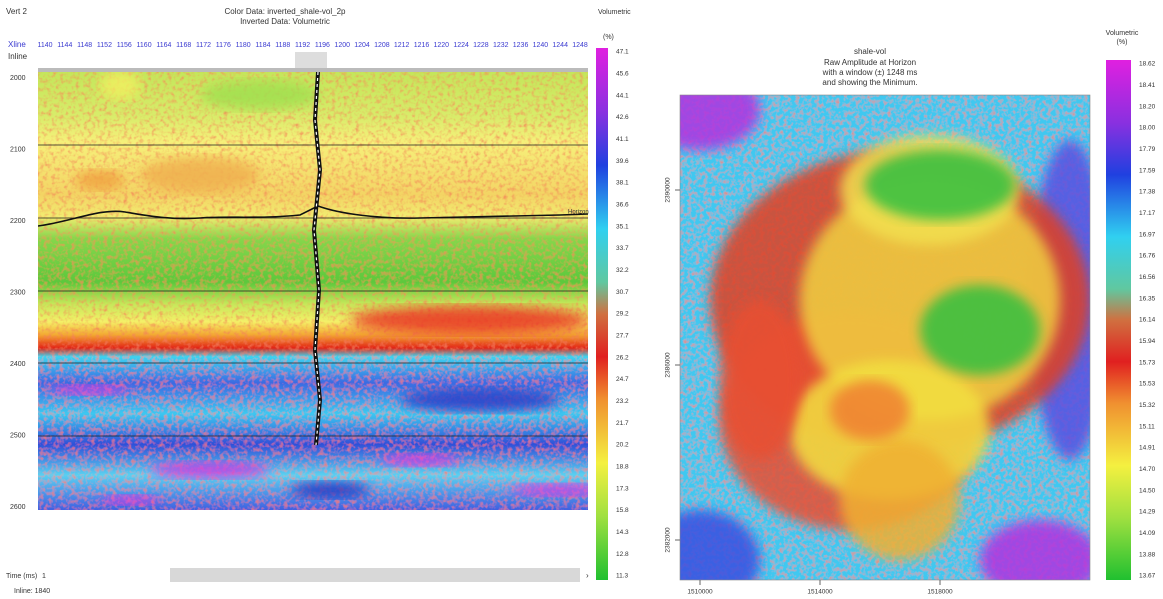 This screenshot has height=599, width=1163. I want to click on subtitle: Inverted Data: Volumetric, so click(285, 21).